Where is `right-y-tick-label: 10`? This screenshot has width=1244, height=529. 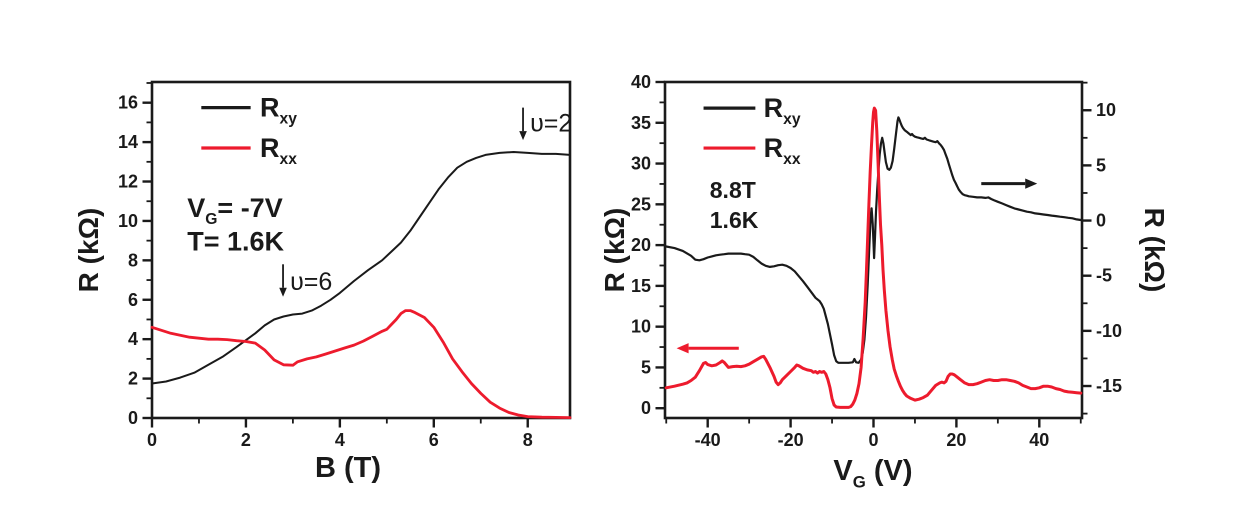
right-y-tick-label: 10 is located at coordinates (641, 327).